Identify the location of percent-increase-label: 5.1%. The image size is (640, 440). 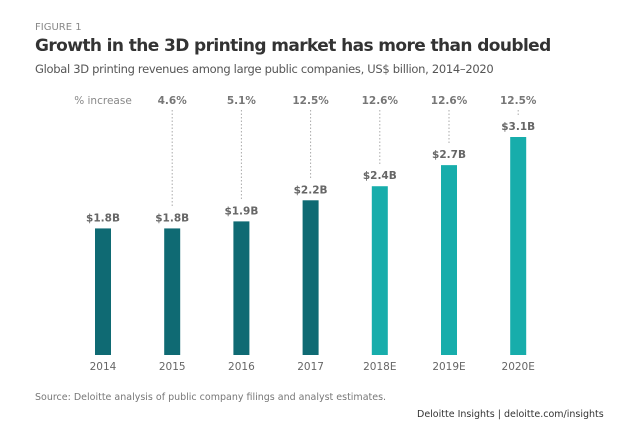
(242, 101).